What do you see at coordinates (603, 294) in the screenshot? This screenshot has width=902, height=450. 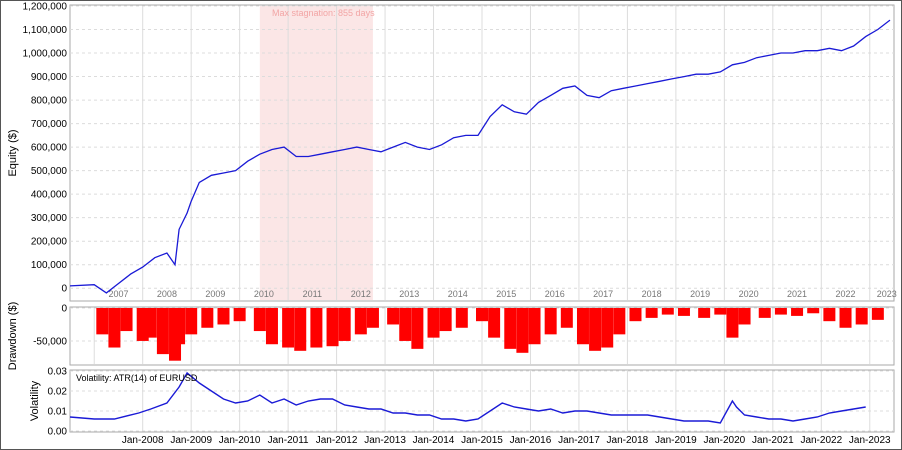 I see `equity-year-label: 2017` at bounding box center [603, 294].